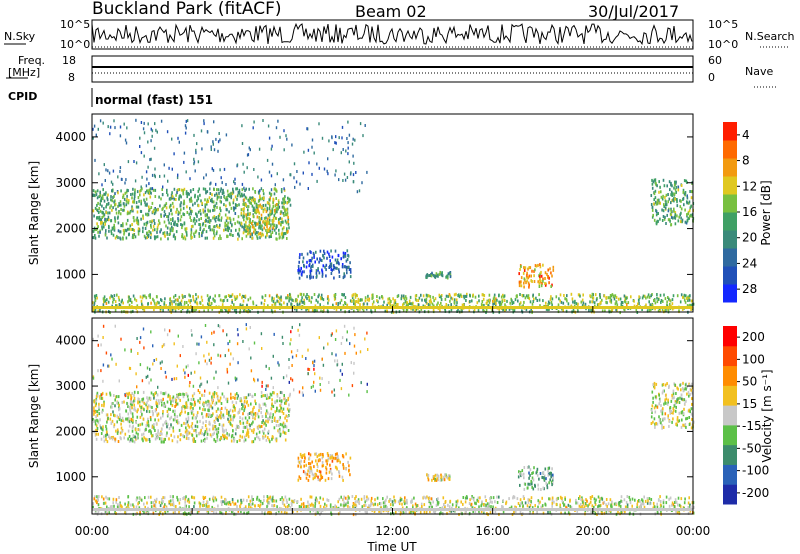  I want to click on colorbar-tick-label: 12, so click(749, 186).